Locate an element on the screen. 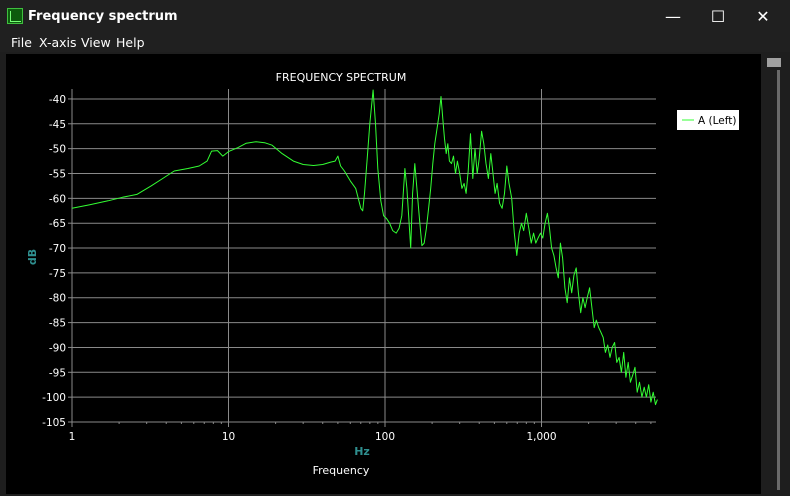  y-tick-label: -55 is located at coordinates (57, 174).